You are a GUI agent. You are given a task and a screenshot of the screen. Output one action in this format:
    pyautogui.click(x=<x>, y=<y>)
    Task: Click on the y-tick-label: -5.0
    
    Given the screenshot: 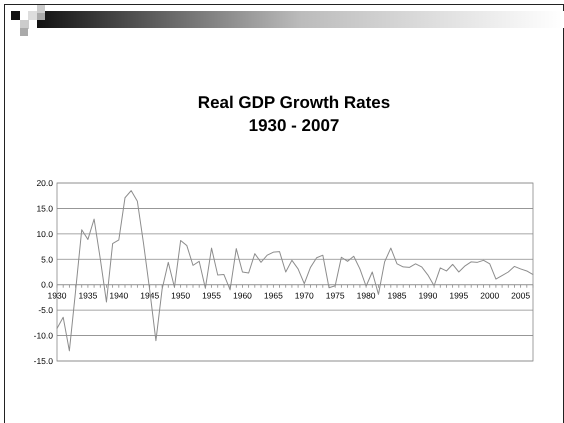 What is the action you would take?
    pyautogui.click(x=46, y=310)
    